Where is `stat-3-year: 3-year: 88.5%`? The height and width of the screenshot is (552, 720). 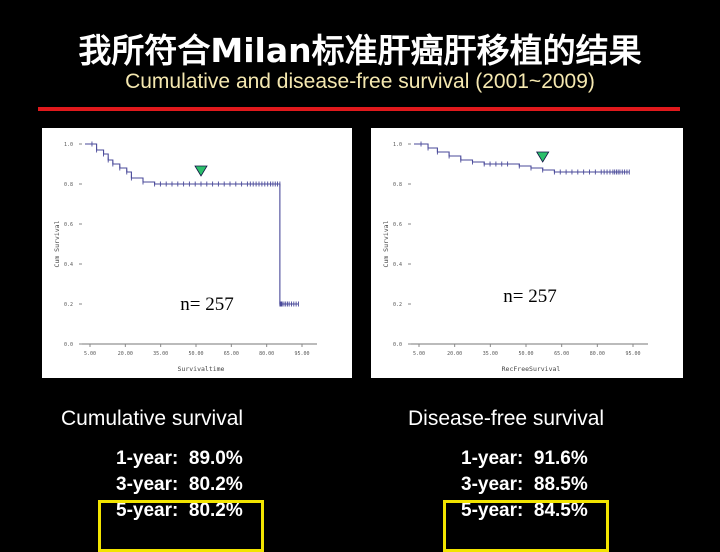
stat-3-year: 3-year: 88.5% is located at coordinates (524, 484).